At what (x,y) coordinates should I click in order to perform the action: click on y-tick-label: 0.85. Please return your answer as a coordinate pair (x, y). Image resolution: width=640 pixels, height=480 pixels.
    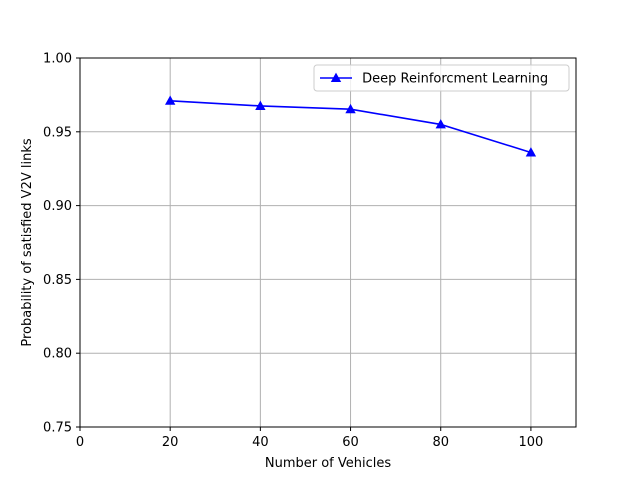
    Looking at the image, I should click on (57, 280).